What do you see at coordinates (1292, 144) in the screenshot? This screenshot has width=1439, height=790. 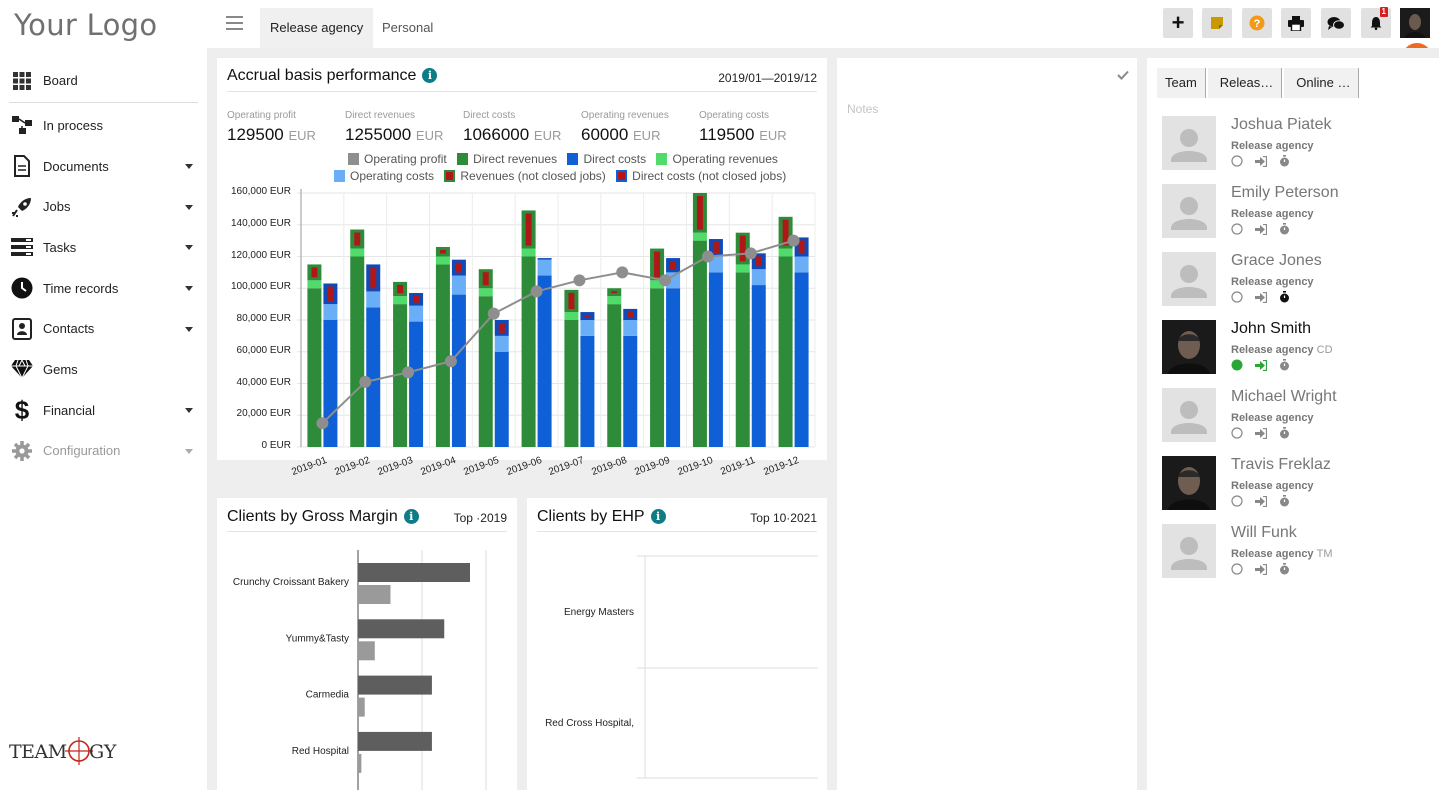 I see `team-member-card: Joshua Piatek Release agency` at bounding box center [1292, 144].